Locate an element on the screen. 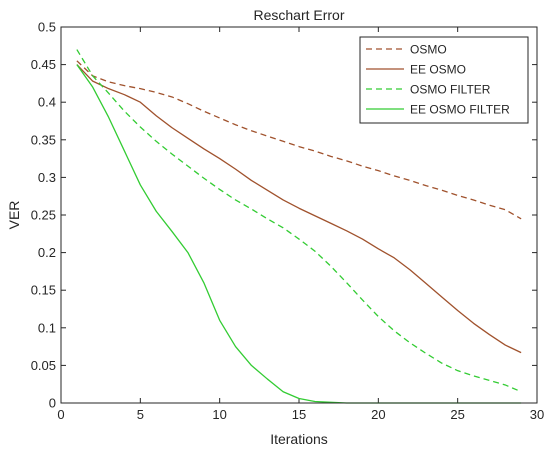 This screenshot has height=454, width=550. x-tick-label: 5 is located at coordinates (140, 414).